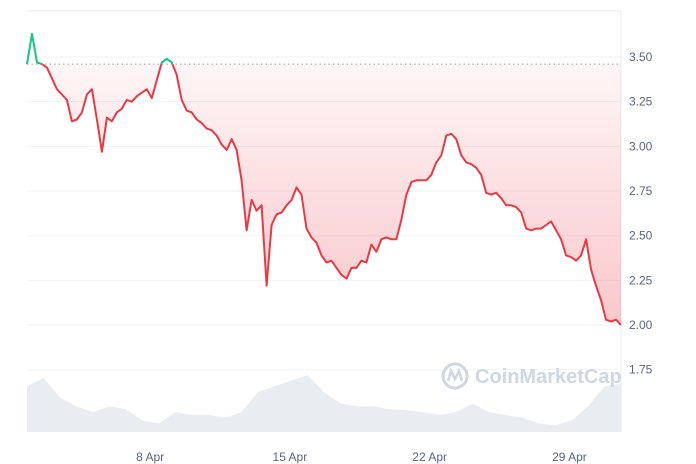  I want to click on y-tick-label: 3.25, so click(641, 102).